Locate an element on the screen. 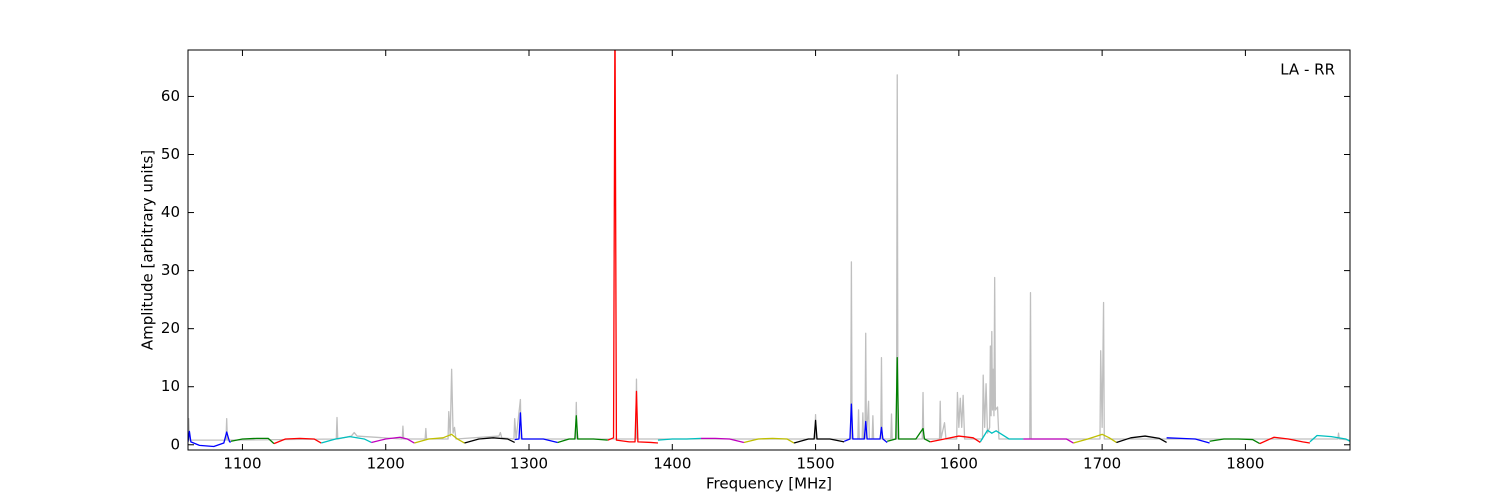  x-tick-label: 1200 is located at coordinates (386, 464).